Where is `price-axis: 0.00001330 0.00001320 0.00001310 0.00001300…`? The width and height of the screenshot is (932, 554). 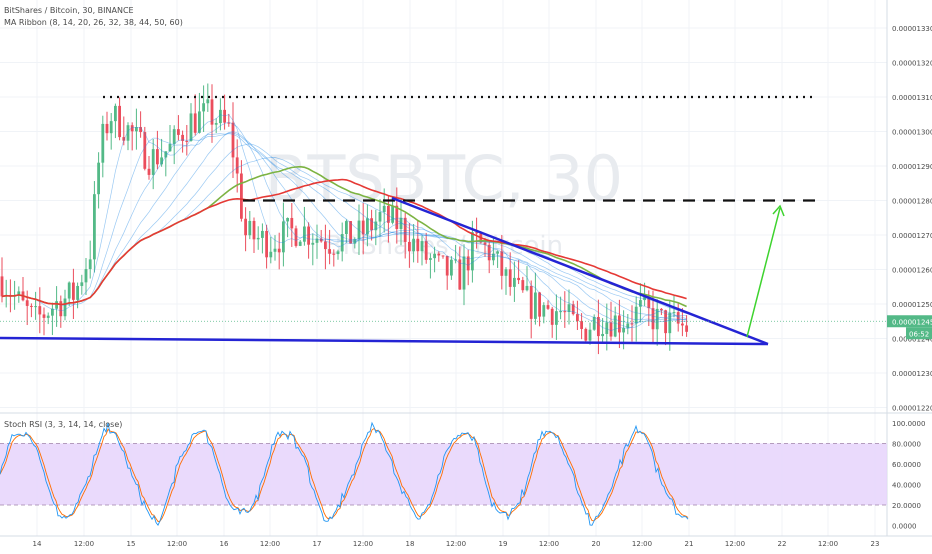 price-axis: 0.00001330 0.00001320 0.00001310 0.00001300… is located at coordinates (912, 219).